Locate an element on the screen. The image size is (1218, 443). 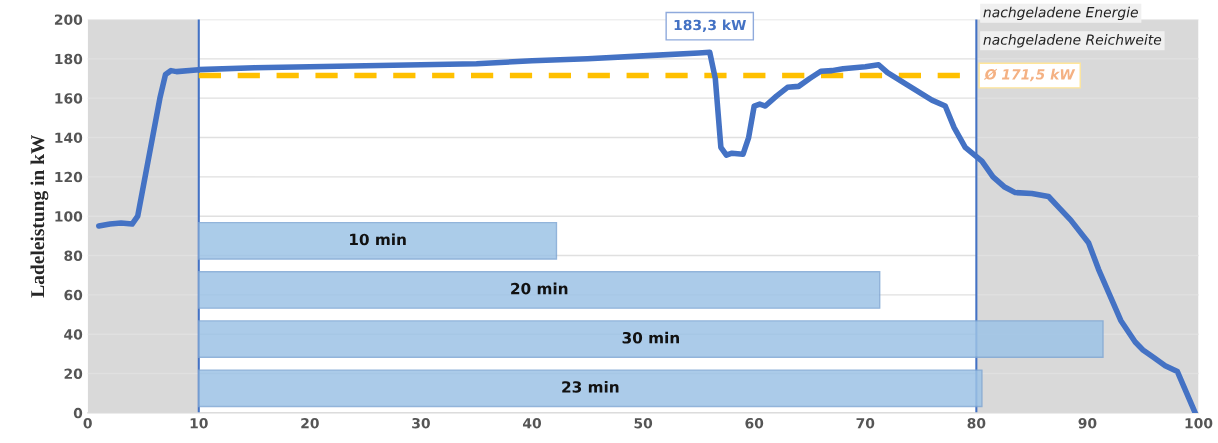
y-tick-label: 60 is located at coordinates (73, 295).